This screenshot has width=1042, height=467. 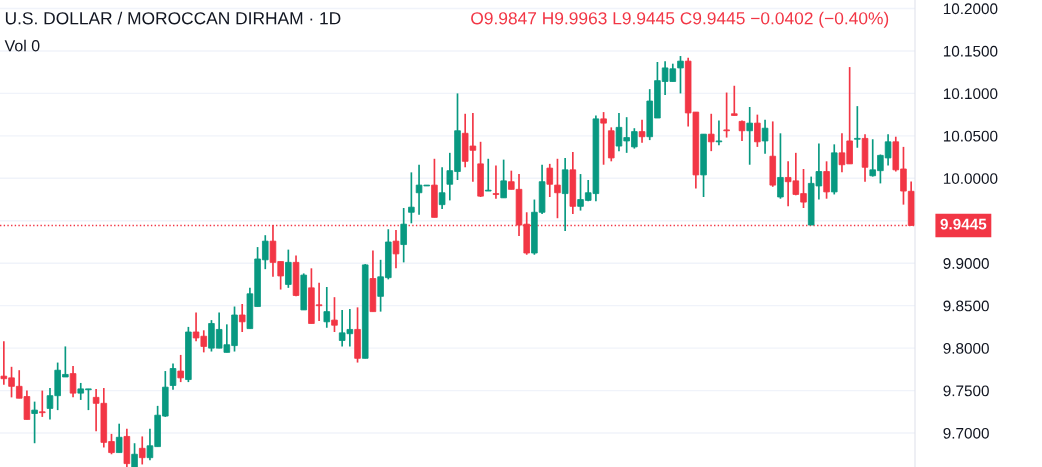 What do you see at coordinates (173, 18) in the screenshot?
I see `text: U.S. DOLLAR / MOROCCAN DIRHAM · 1D` at bounding box center [173, 18].